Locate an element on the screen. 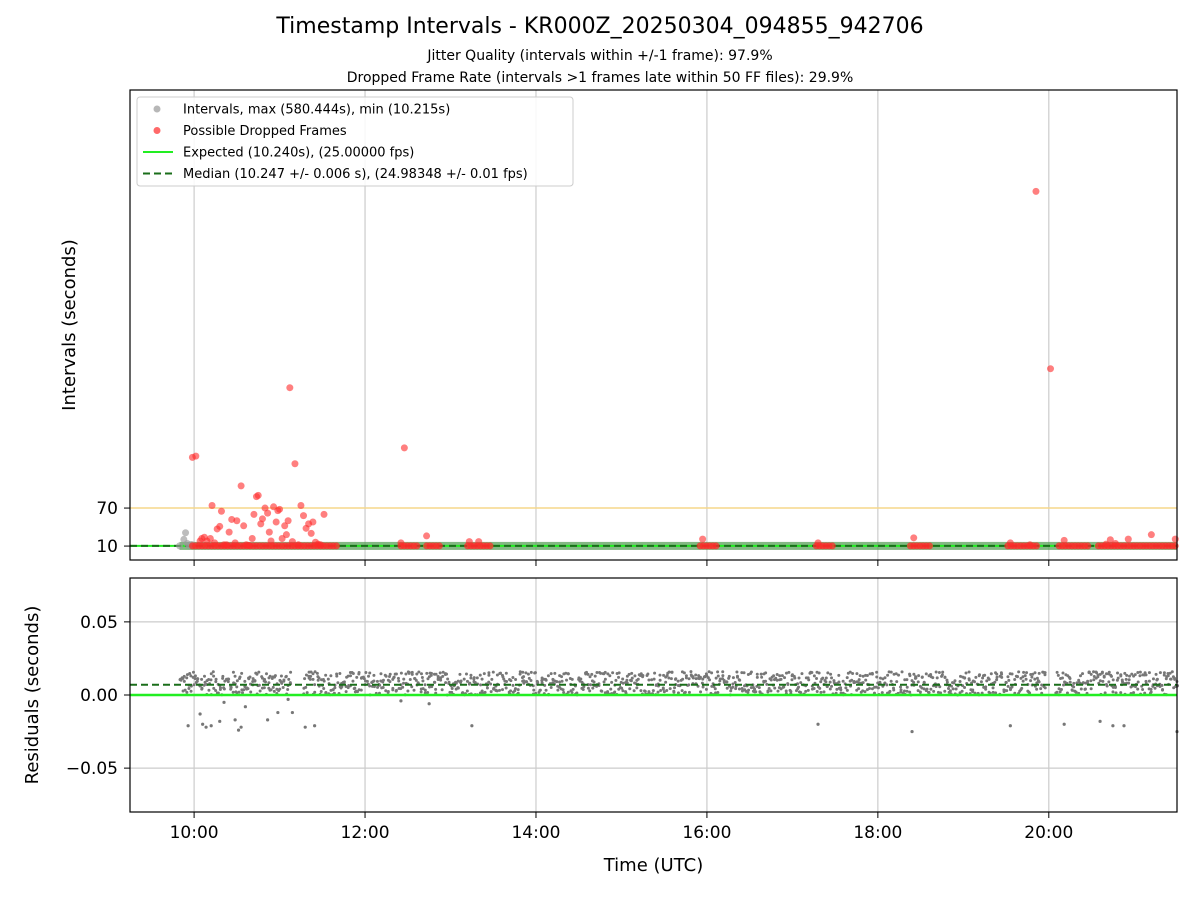 Image resolution: width=1200 pixels, height=900 pixels. y-tick-label: 0.00 is located at coordinates (99, 696).